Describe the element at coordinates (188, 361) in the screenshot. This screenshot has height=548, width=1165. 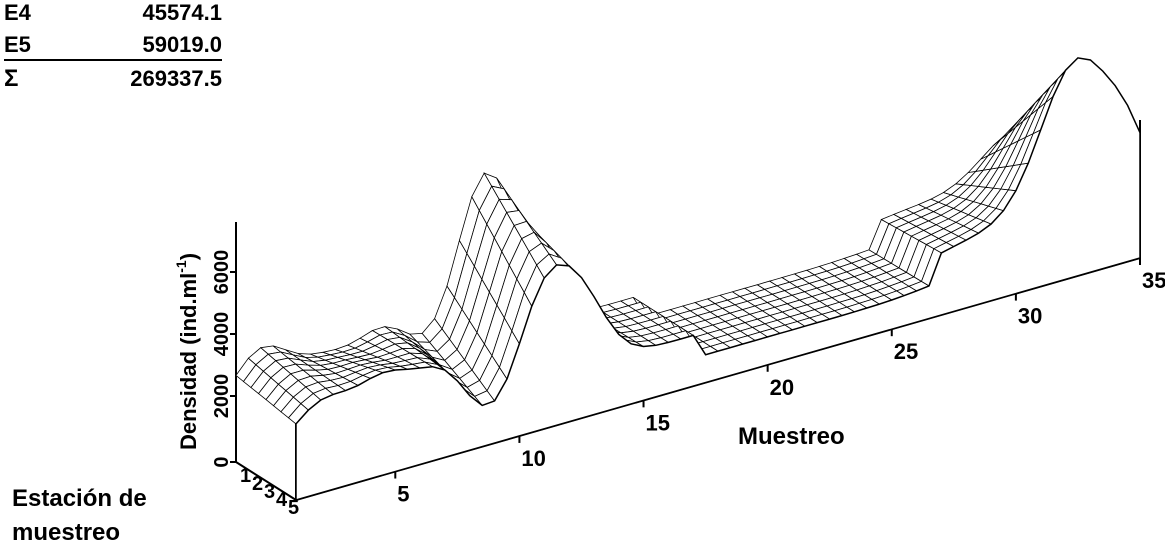
I see `y-axis-label-main: Densidad (ind.ml` at that location.